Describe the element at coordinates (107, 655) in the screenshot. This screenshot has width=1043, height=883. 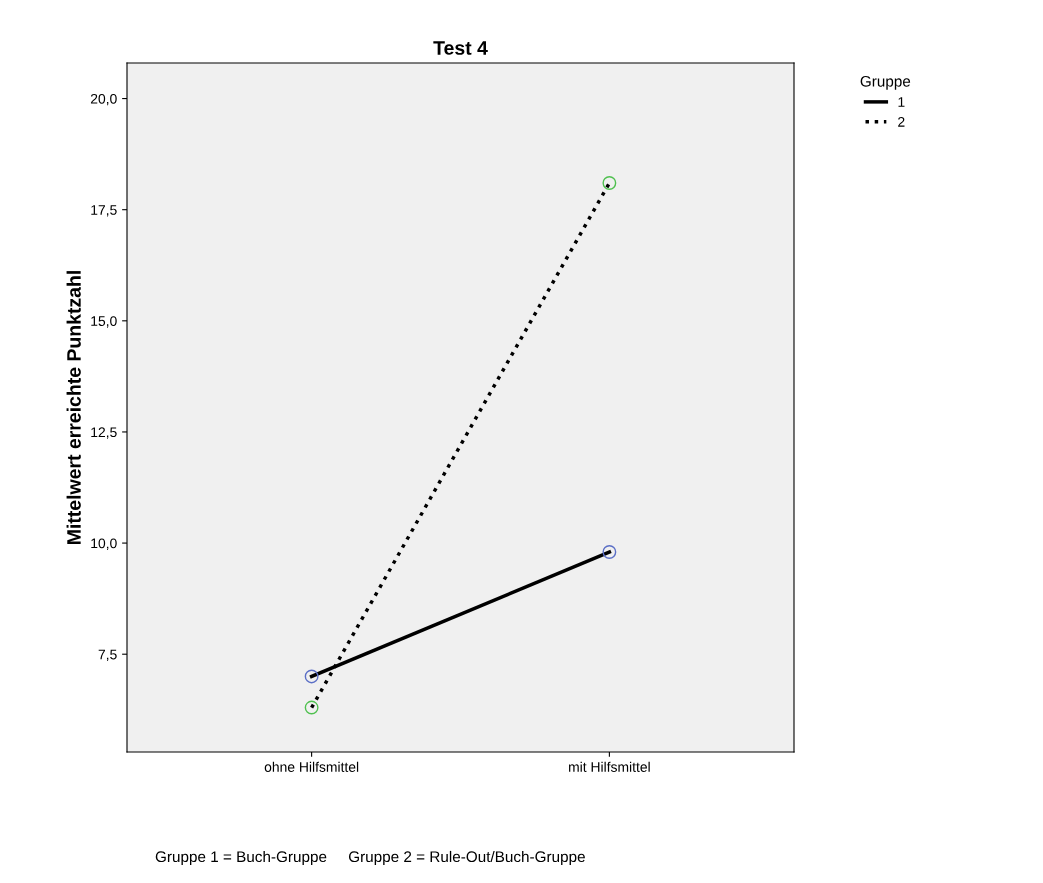
I see `y-tick-label: 7,5` at that location.